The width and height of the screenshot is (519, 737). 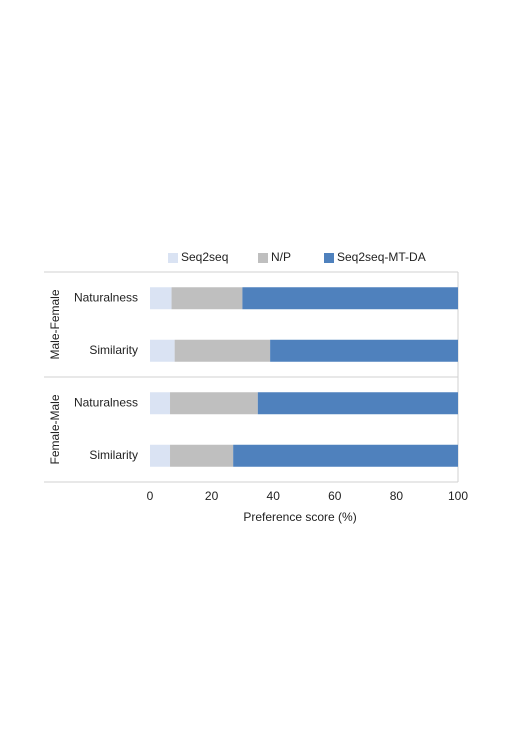 What do you see at coordinates (55, 324) in the screenshot?
I see `group-label: Male-Female` at bounding box center [55, 324].